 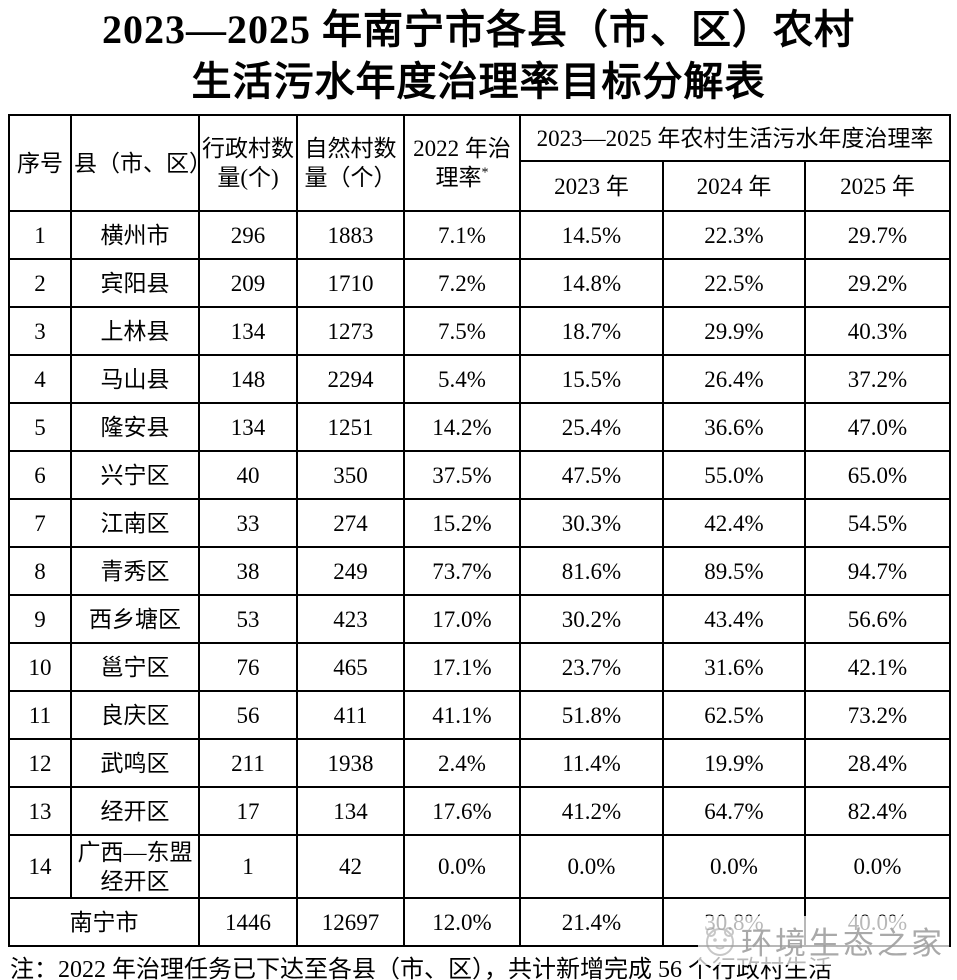 I want to click on cell-2025-rate: 28.4%, so click(x=877, y=763).